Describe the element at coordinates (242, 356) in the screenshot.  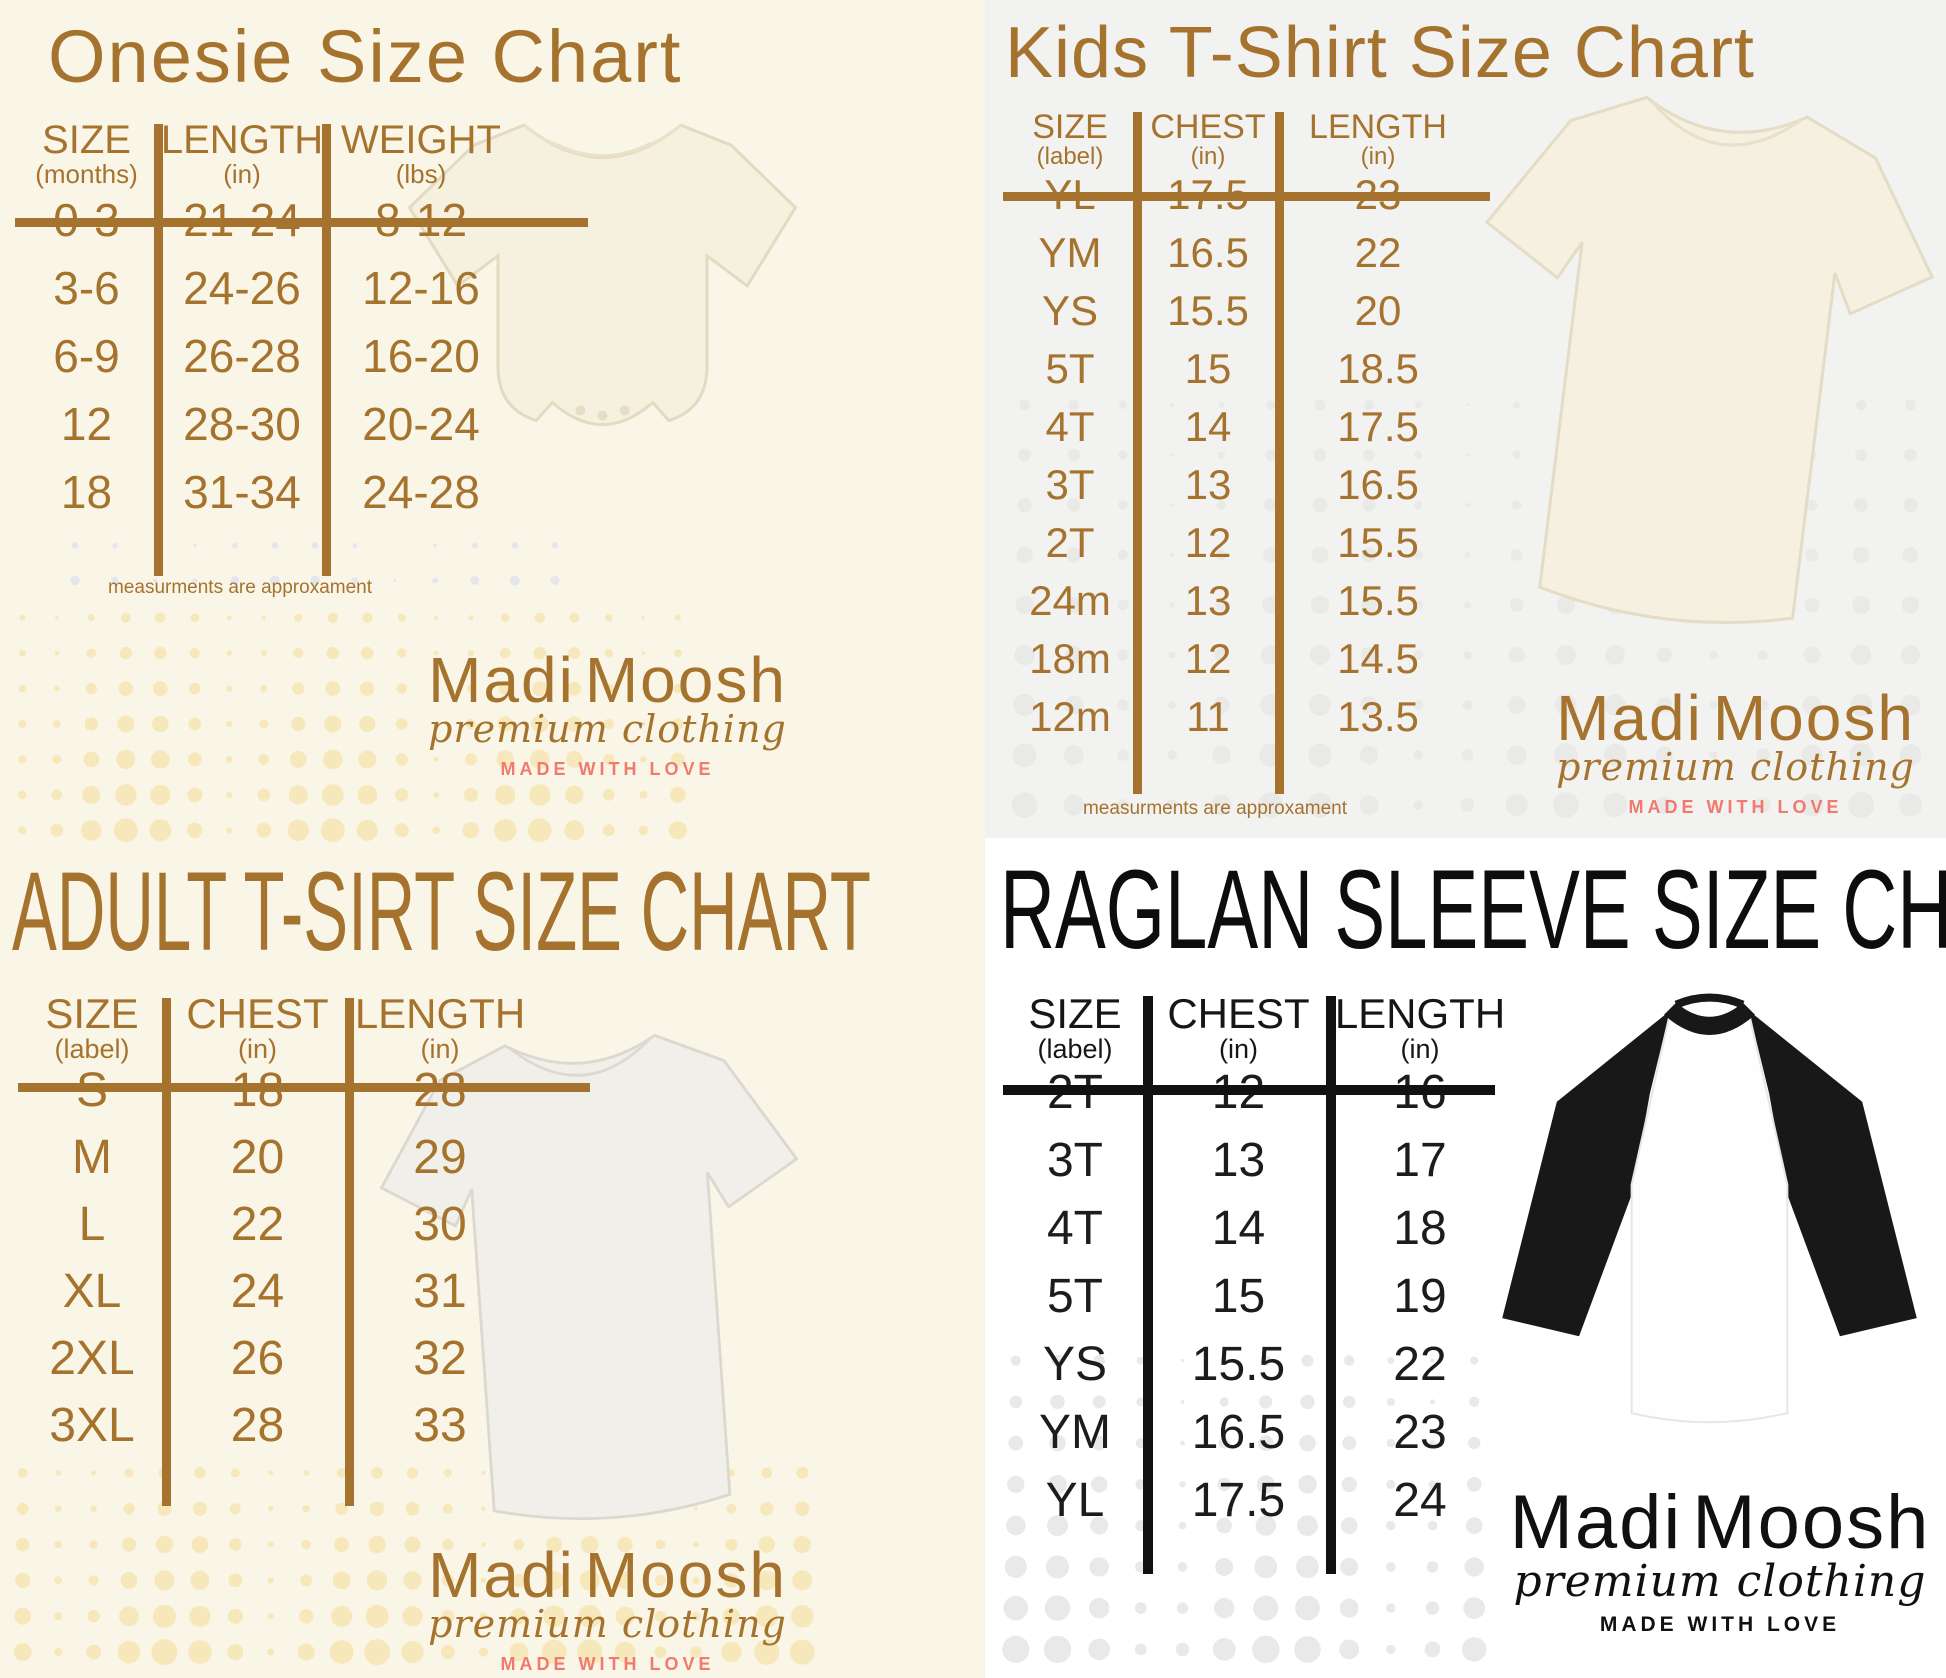
I see `size-cell: 26-28` at that location.